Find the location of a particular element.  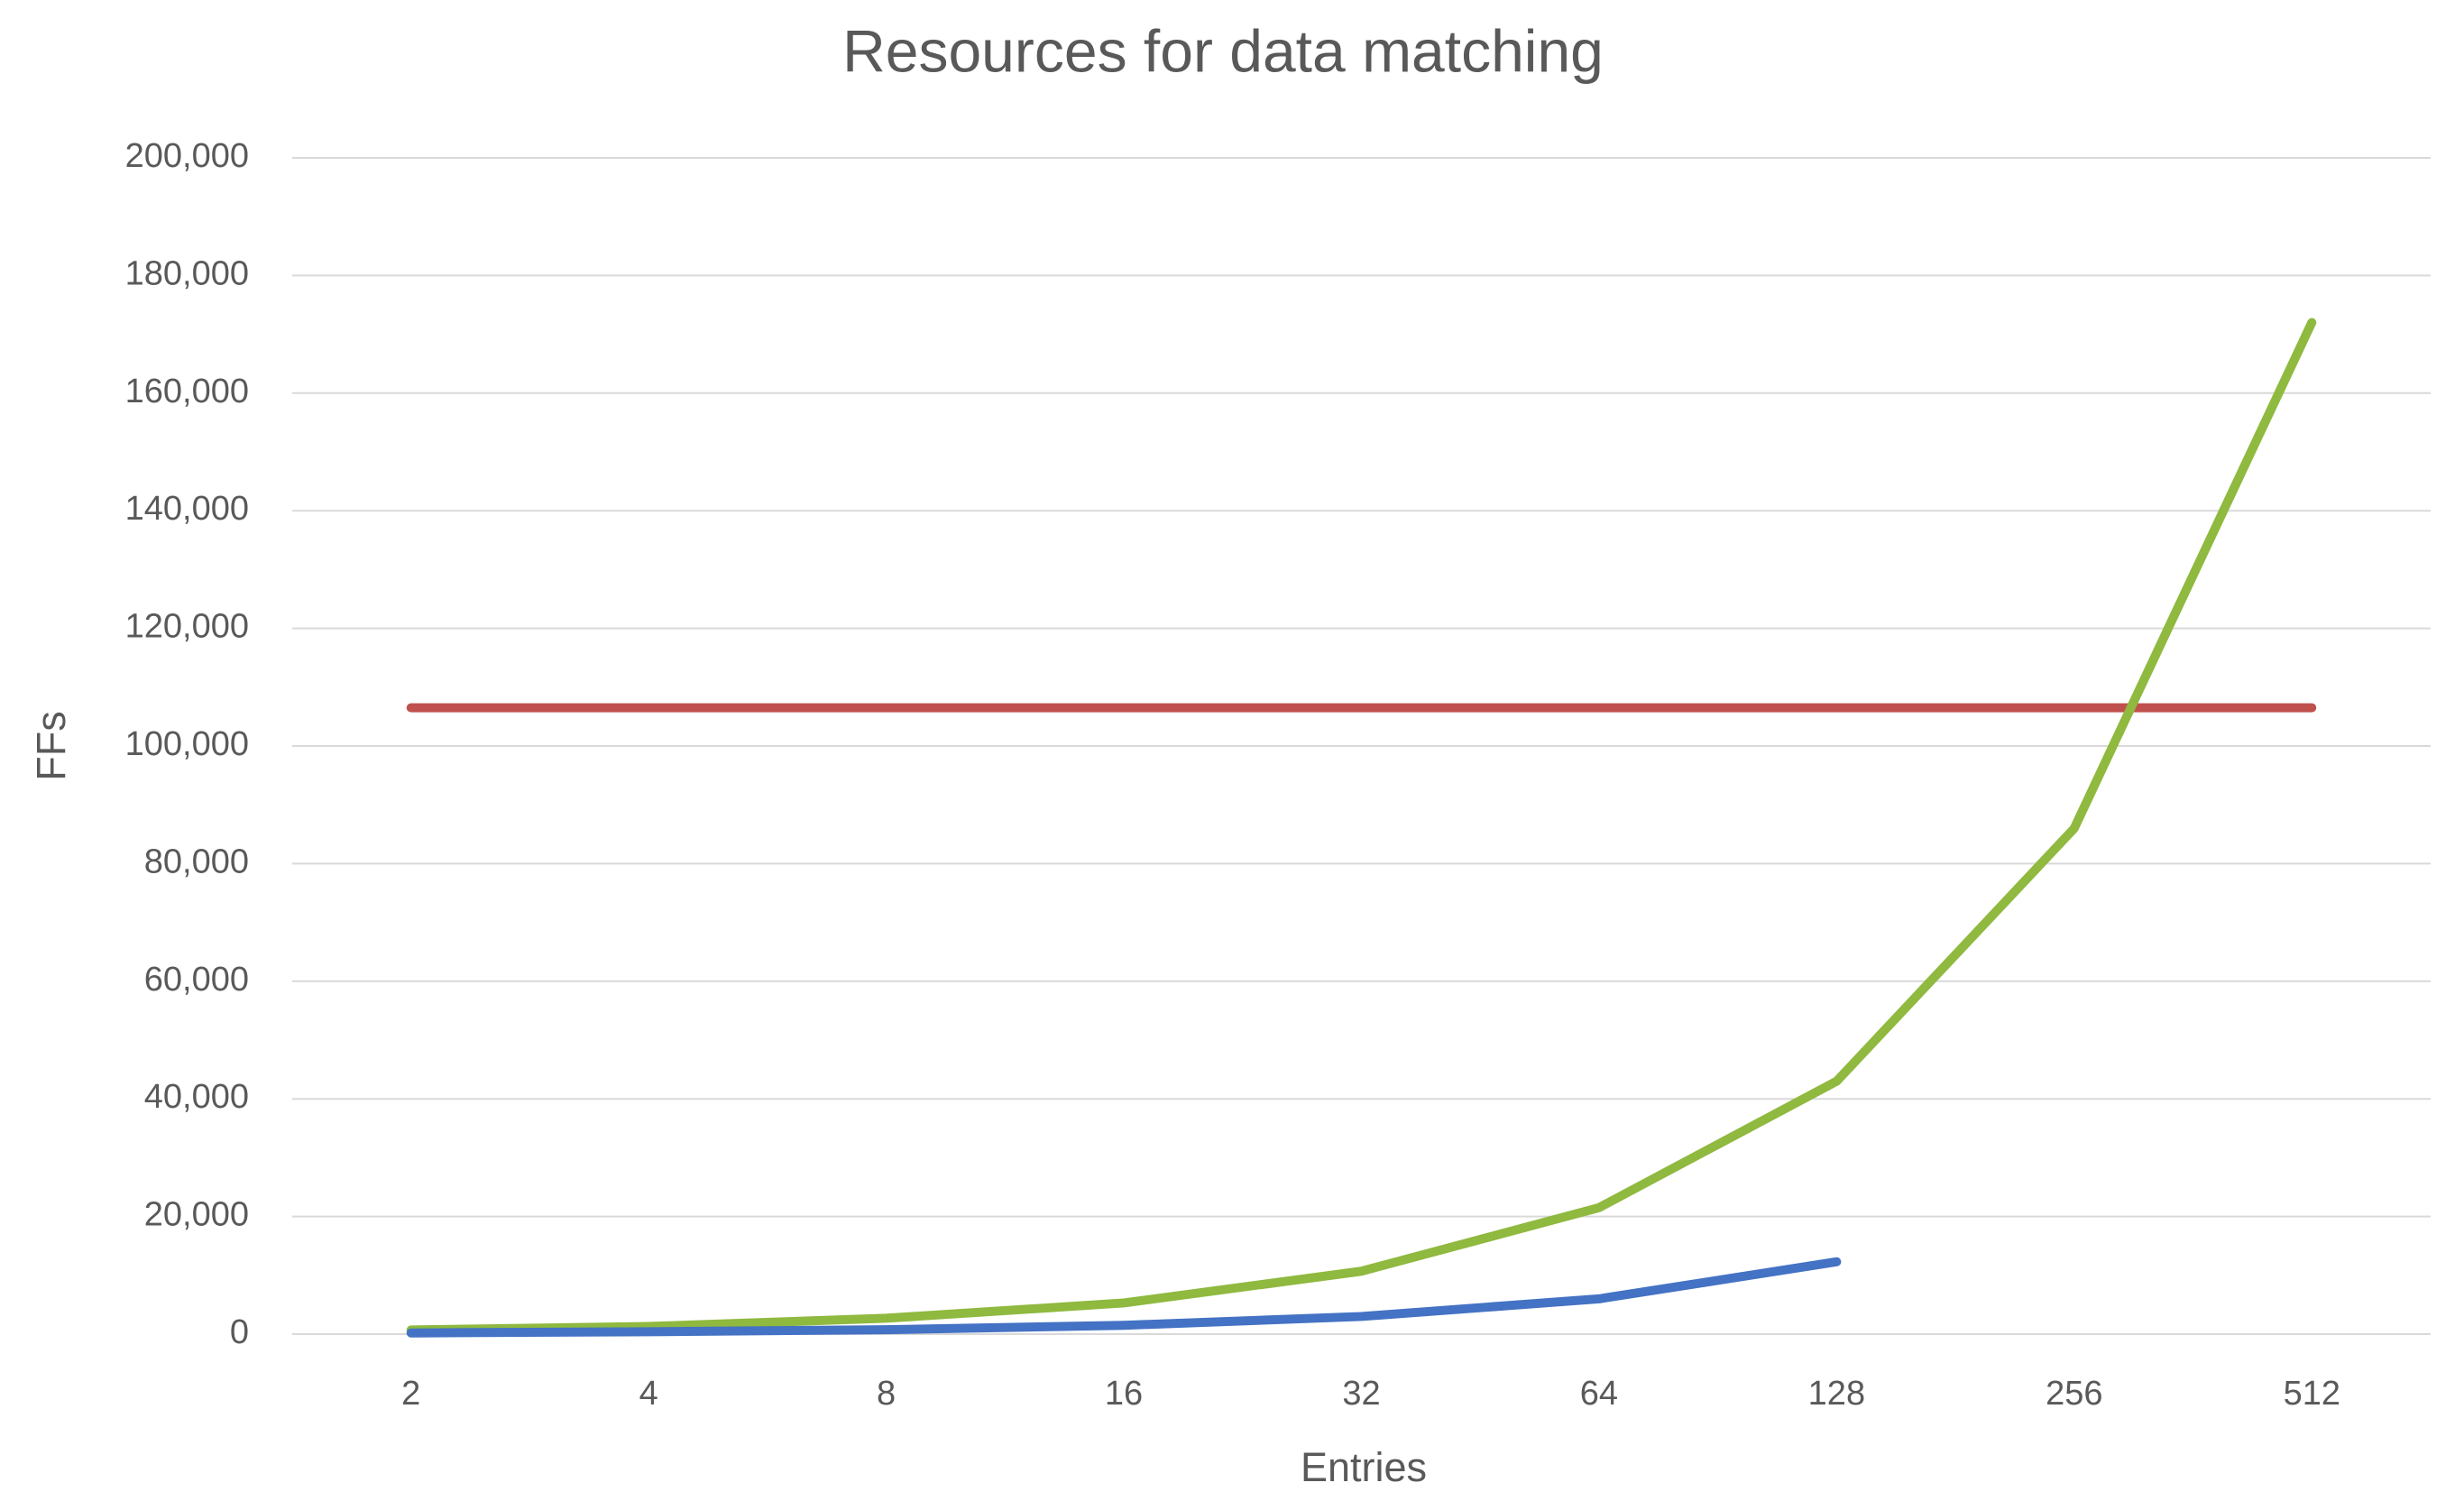

y-tick-label: 20,000 is located at coordinates (197, 1215).